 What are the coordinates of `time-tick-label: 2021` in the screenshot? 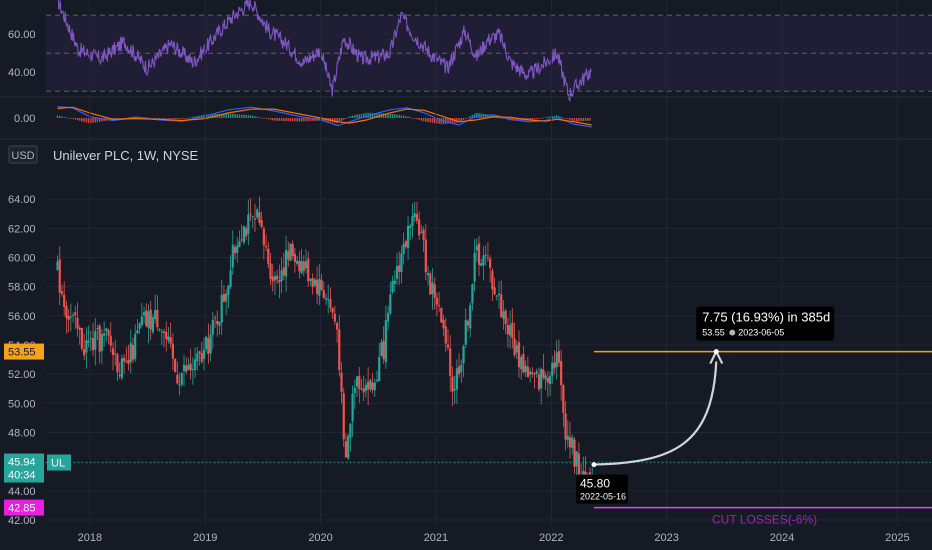 It's located at (436, 538).